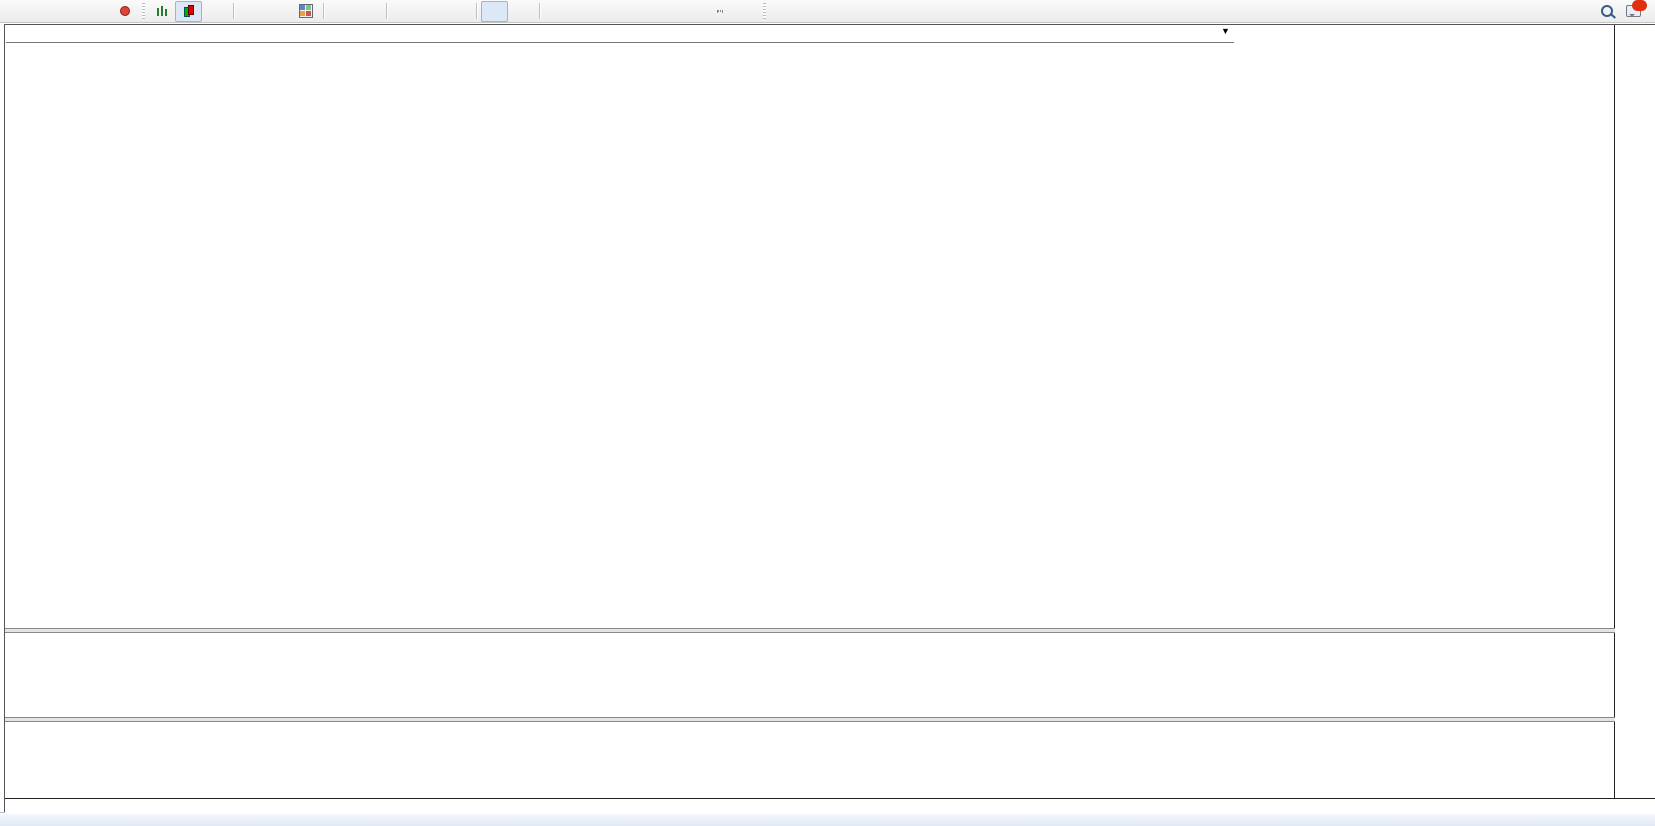  Describe the element at coordinates (1639, 5) in the screenshot. I see `notification-badge` at that location.